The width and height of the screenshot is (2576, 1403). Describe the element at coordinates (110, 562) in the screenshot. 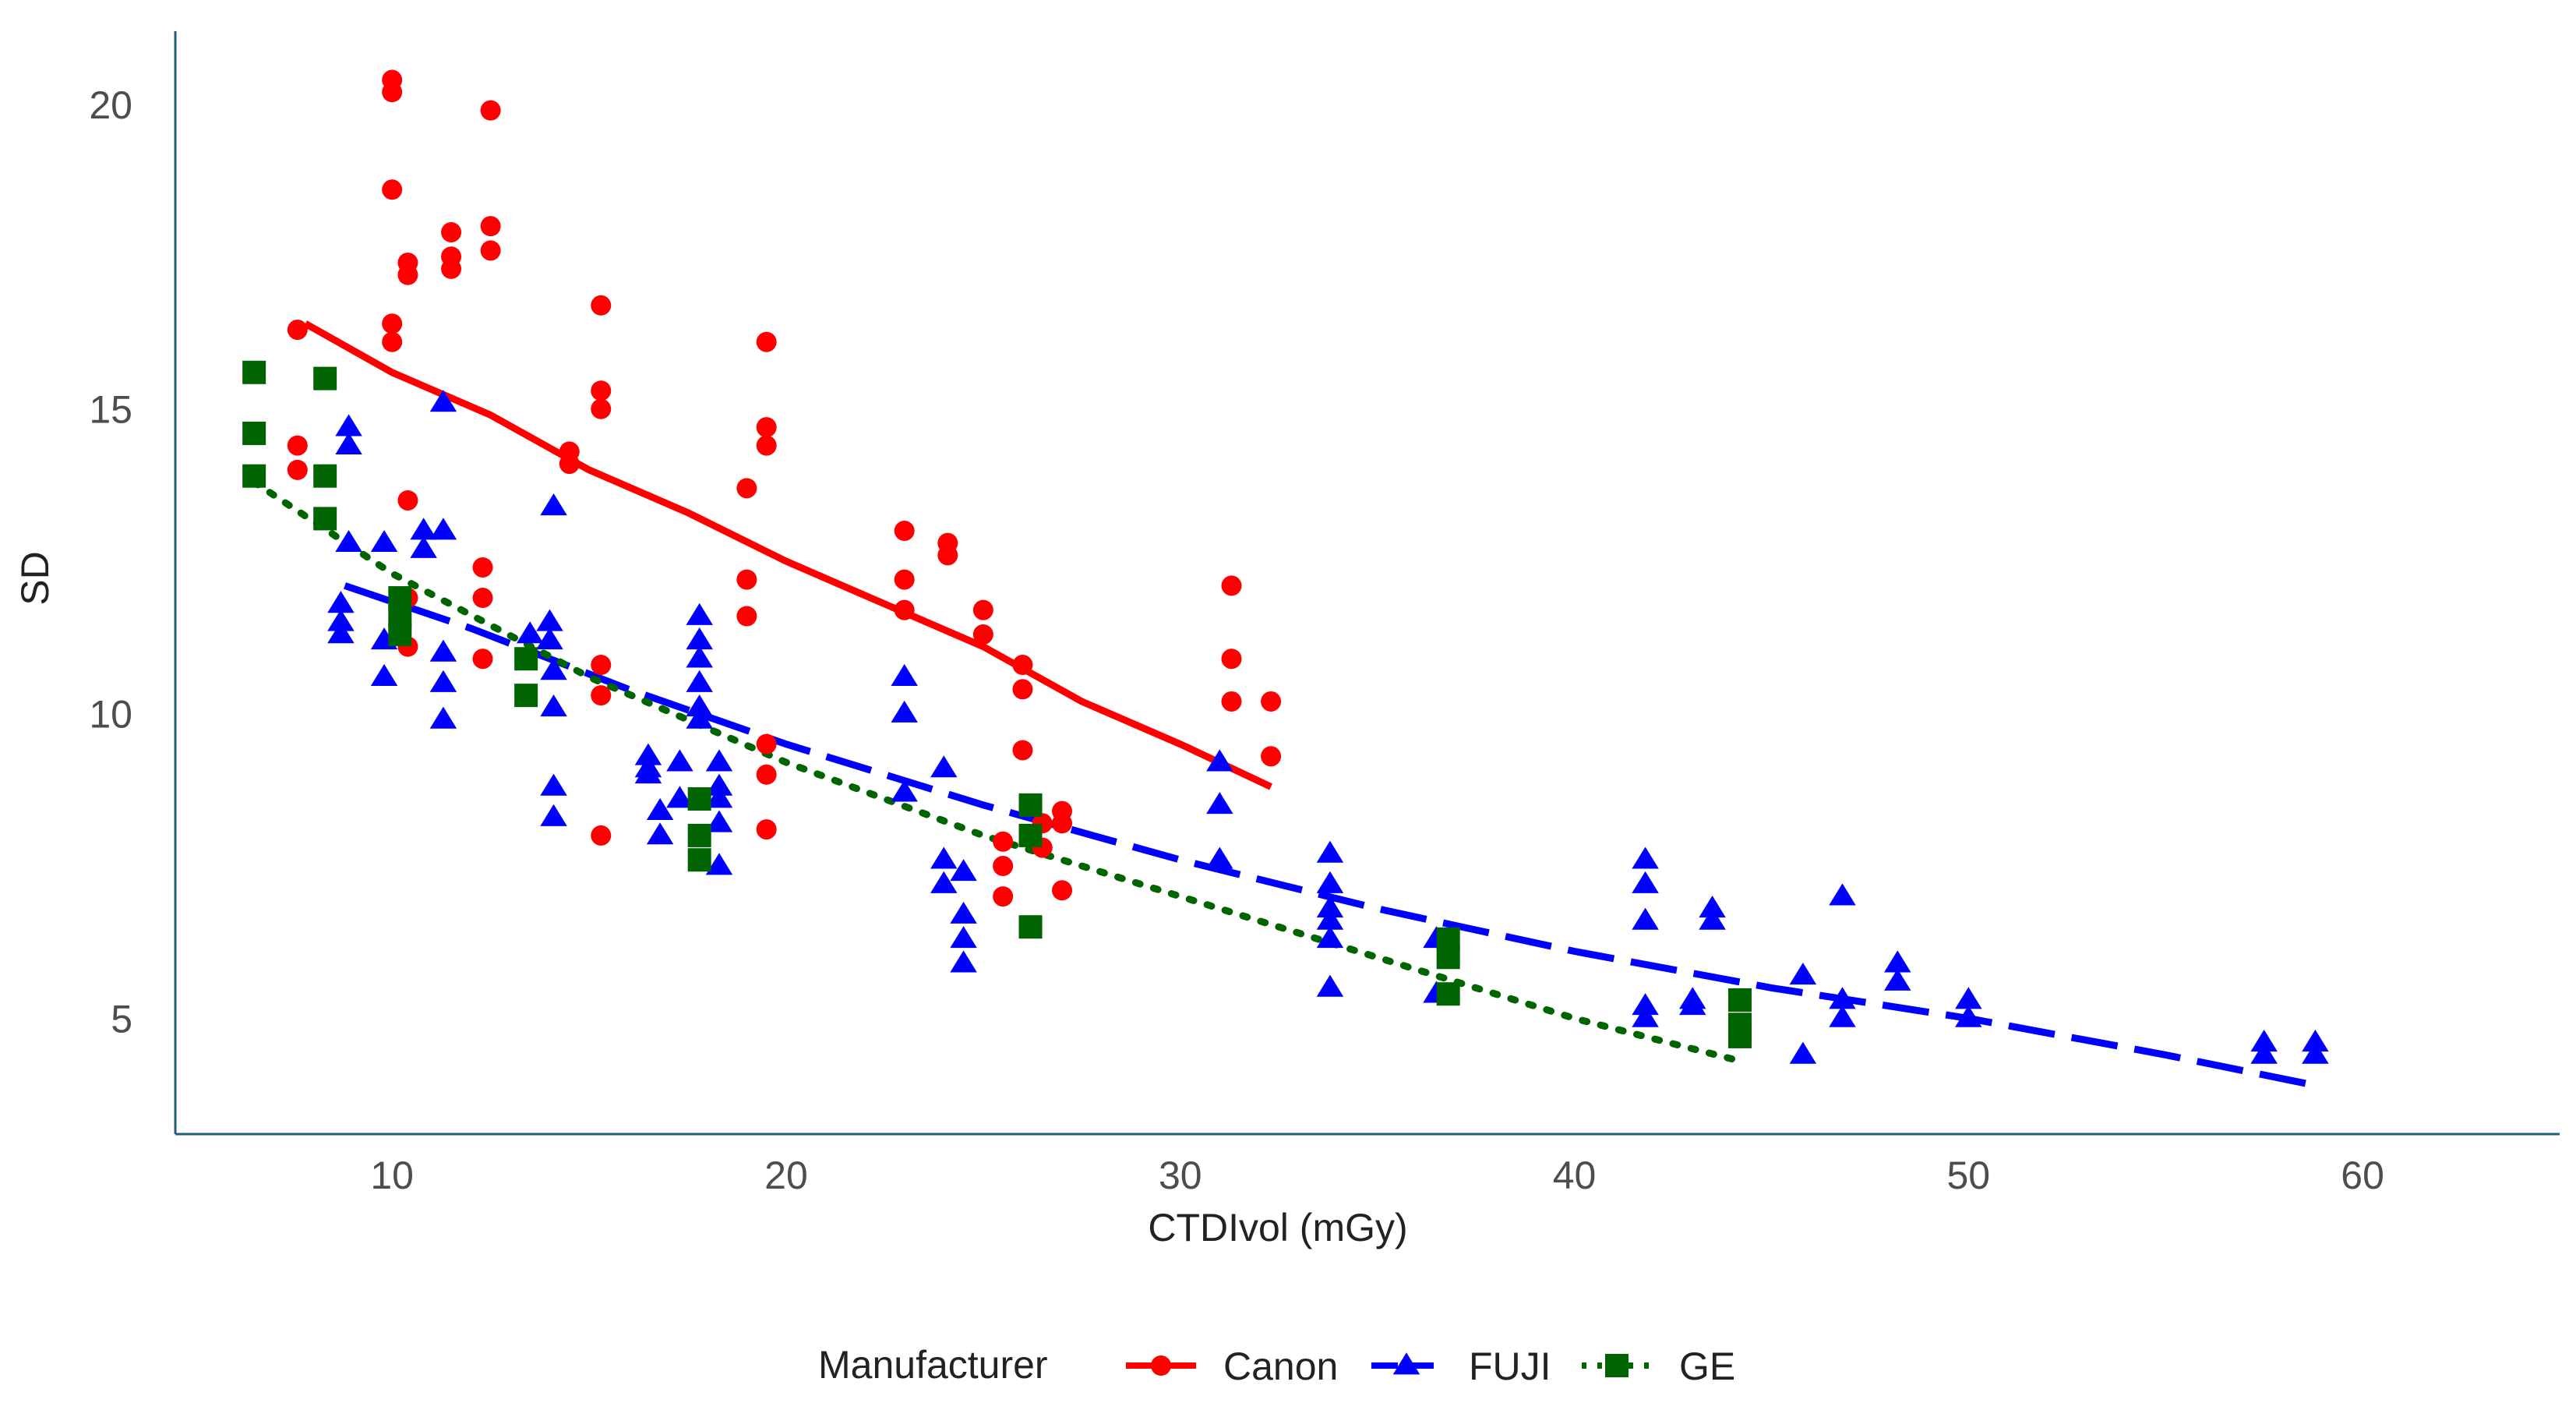

I see `y-axis-ticks: 5 10 15 20` at that location.